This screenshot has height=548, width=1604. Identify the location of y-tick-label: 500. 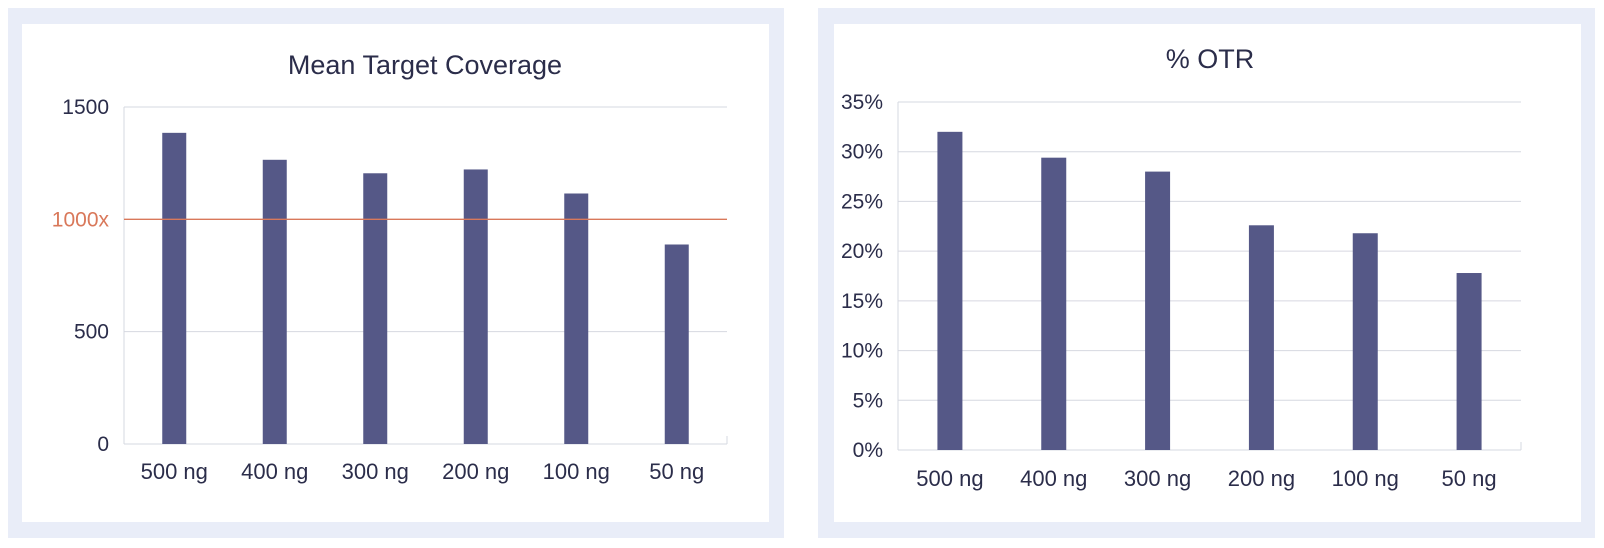
(91, 332).